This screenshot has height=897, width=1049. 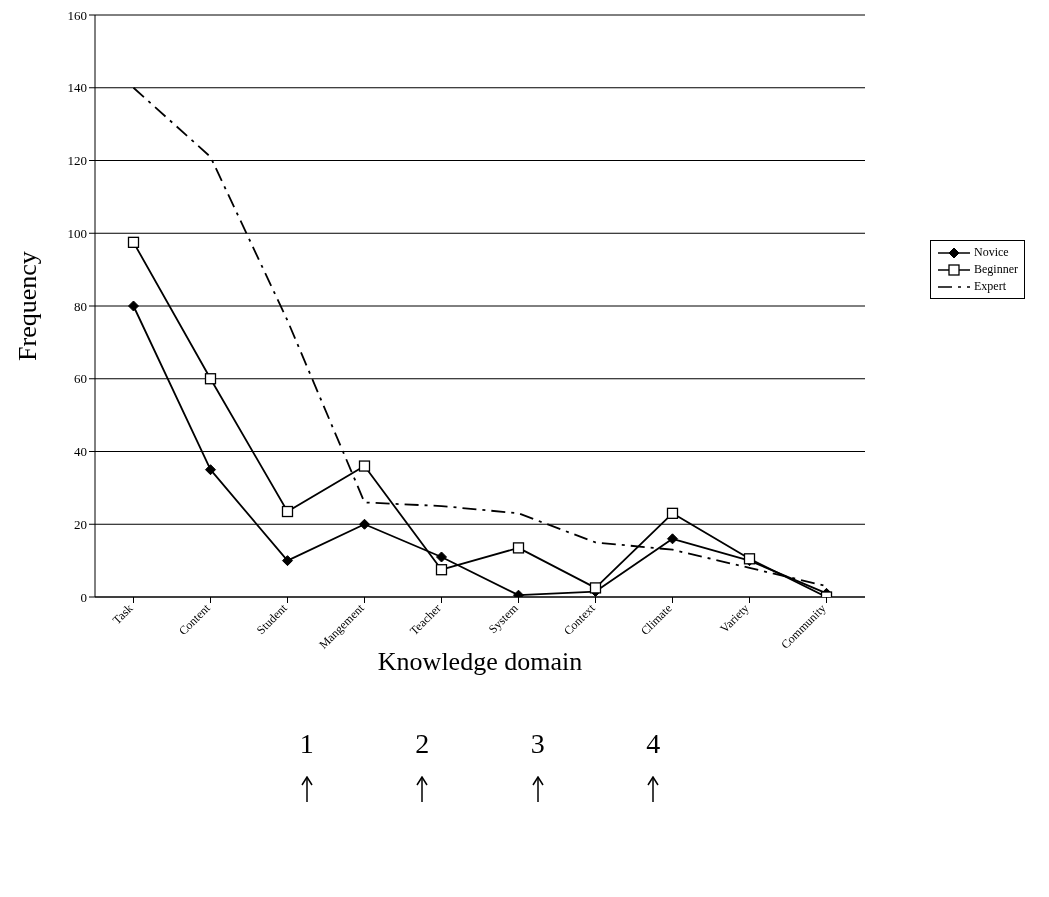 I want to click on x-axis-title: Knowledge domain, so click(x=480, y=661).